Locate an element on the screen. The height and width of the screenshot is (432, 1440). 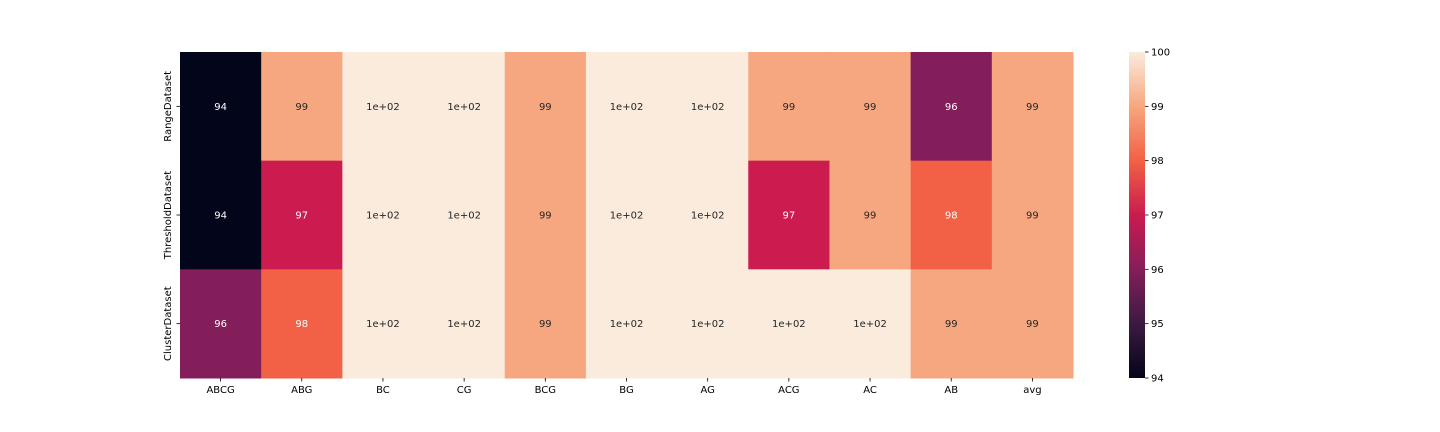
heatmap-cell-ClusterDataset-CG is located at coordinates (464, 324).